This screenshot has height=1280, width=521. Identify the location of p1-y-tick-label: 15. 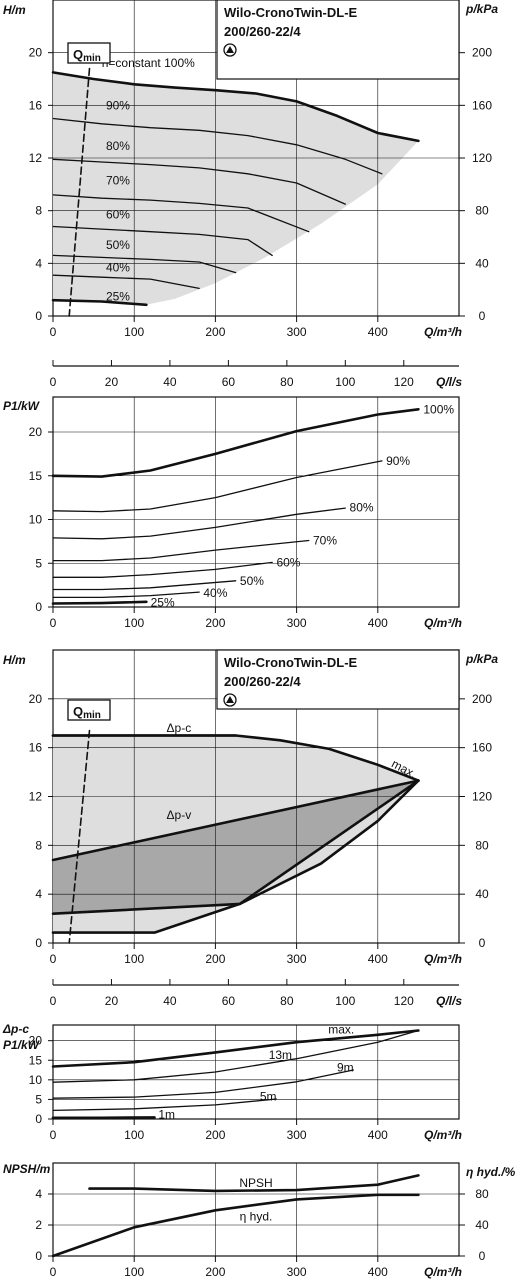
(36, 476).